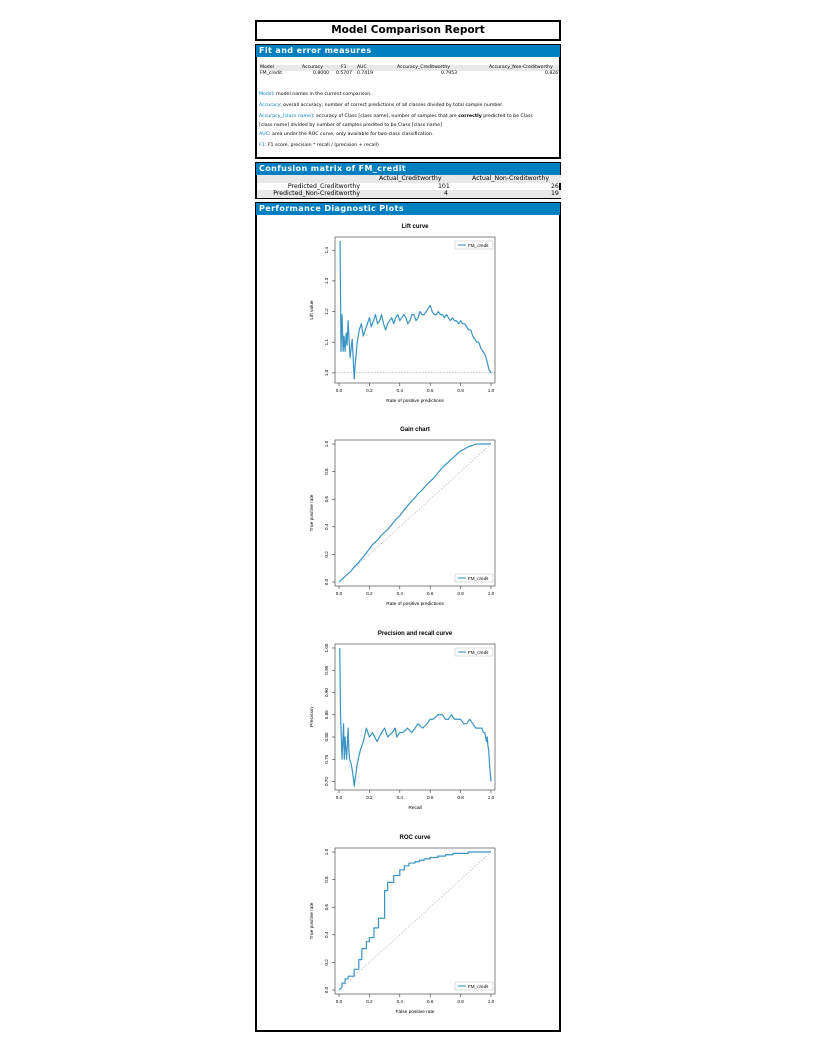 This screenshot has width=815, height=1056. Describe the element at coordinates (326, 526) in the screenshot. I see `y-tick-label: 0.4` at that location.